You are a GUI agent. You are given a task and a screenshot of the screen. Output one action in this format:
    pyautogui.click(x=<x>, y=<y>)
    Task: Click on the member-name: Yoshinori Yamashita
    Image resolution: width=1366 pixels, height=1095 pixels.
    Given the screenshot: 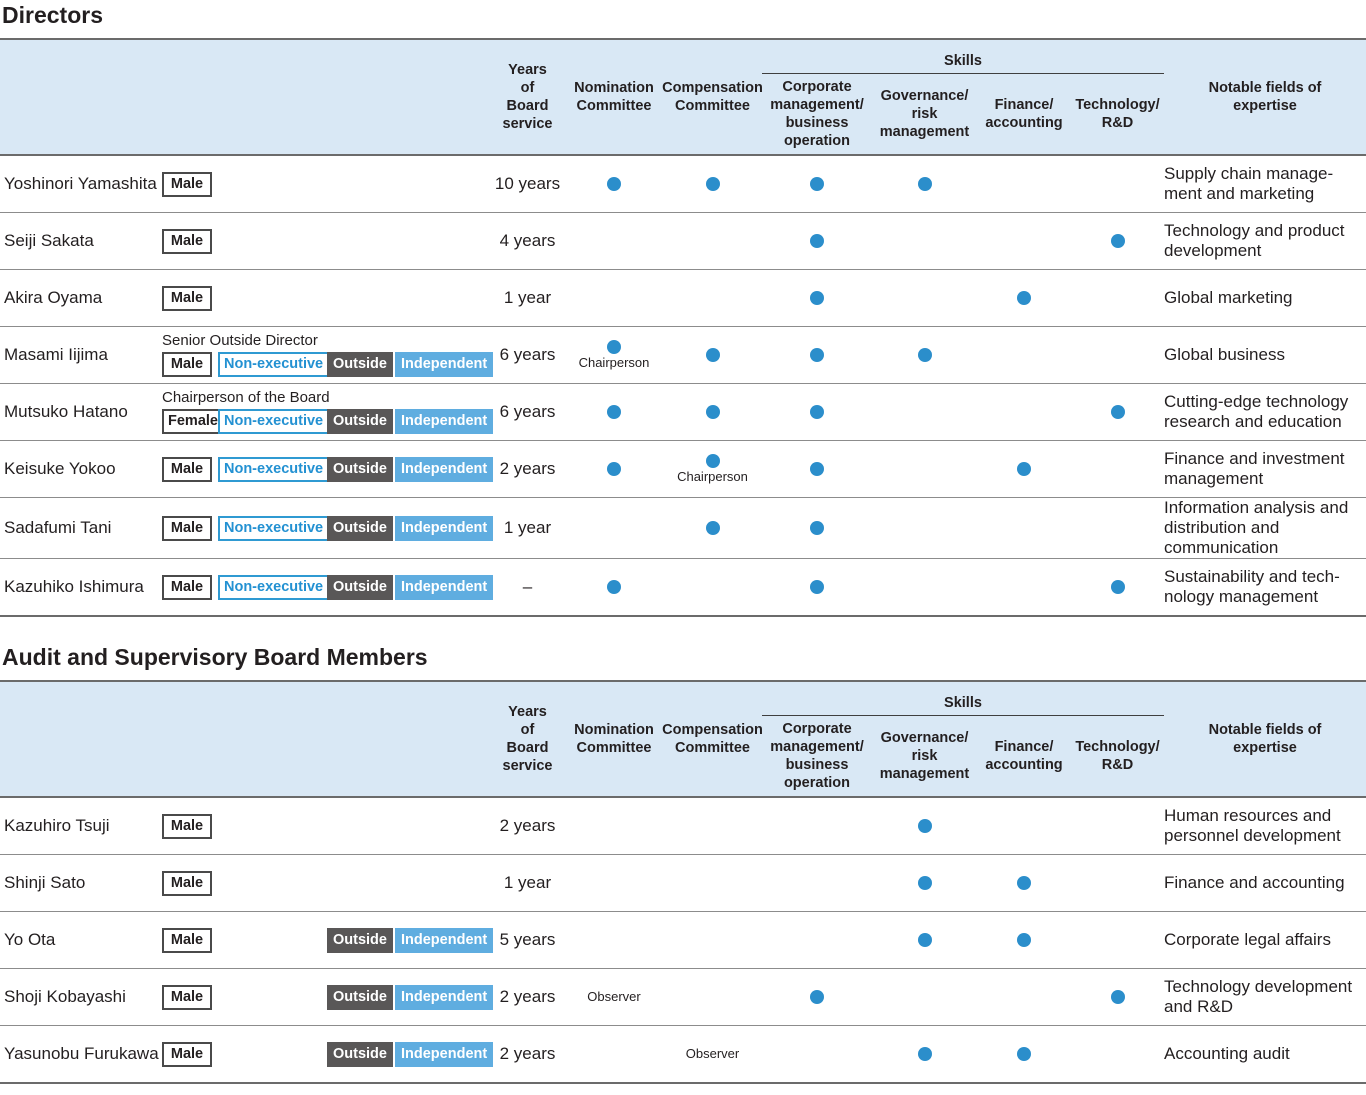 What is the action you would take?
    pyautogui.click(x=80, y=183)
    